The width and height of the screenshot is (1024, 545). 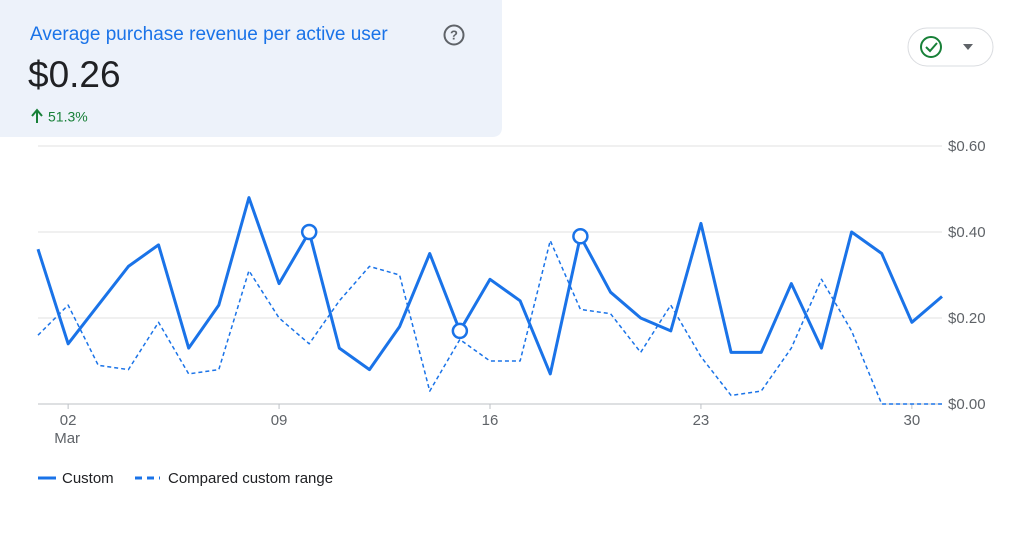 I want to click on x-tick-label: 23, so click(x=701, y=420).